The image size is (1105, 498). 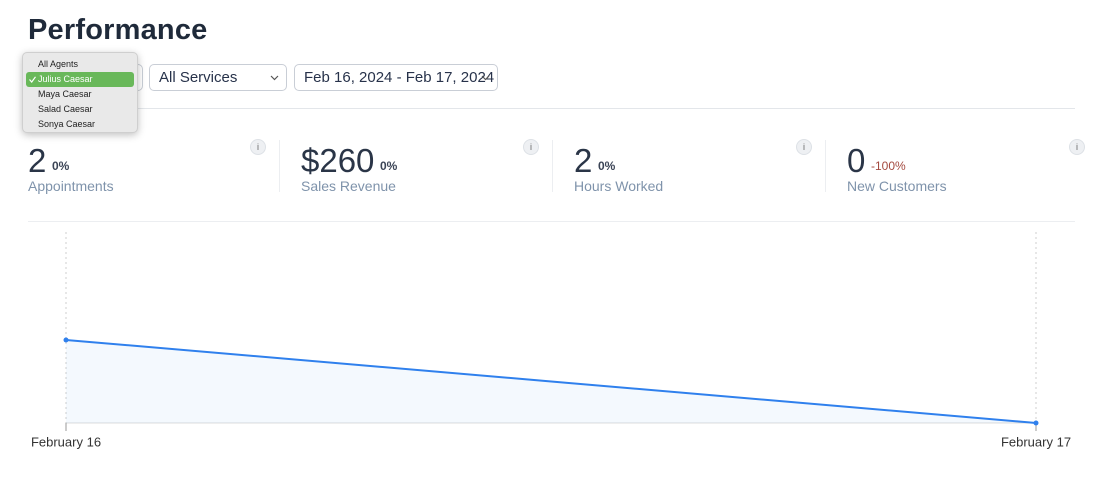 I want to click on date-select: Feb 16, 2024 - Feb 17, 2024, so click(x=396, y=77).